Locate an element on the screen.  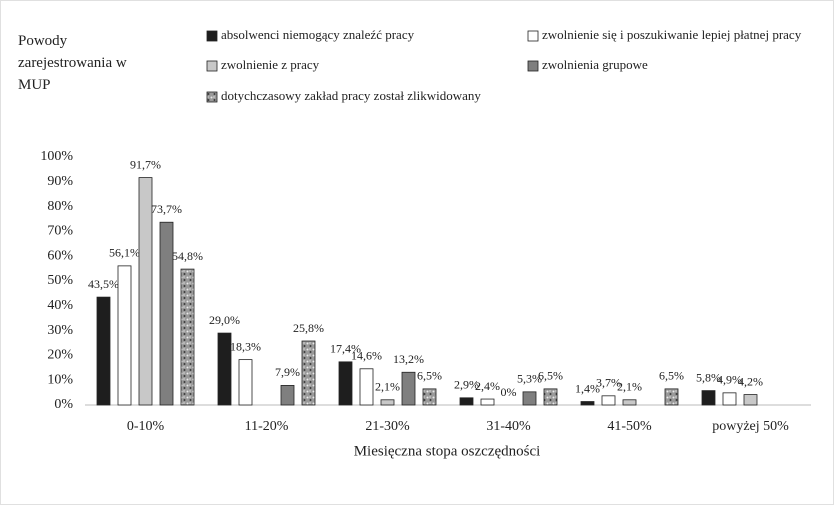
y-tick-label: 20% is located at coordinates (60, 355).